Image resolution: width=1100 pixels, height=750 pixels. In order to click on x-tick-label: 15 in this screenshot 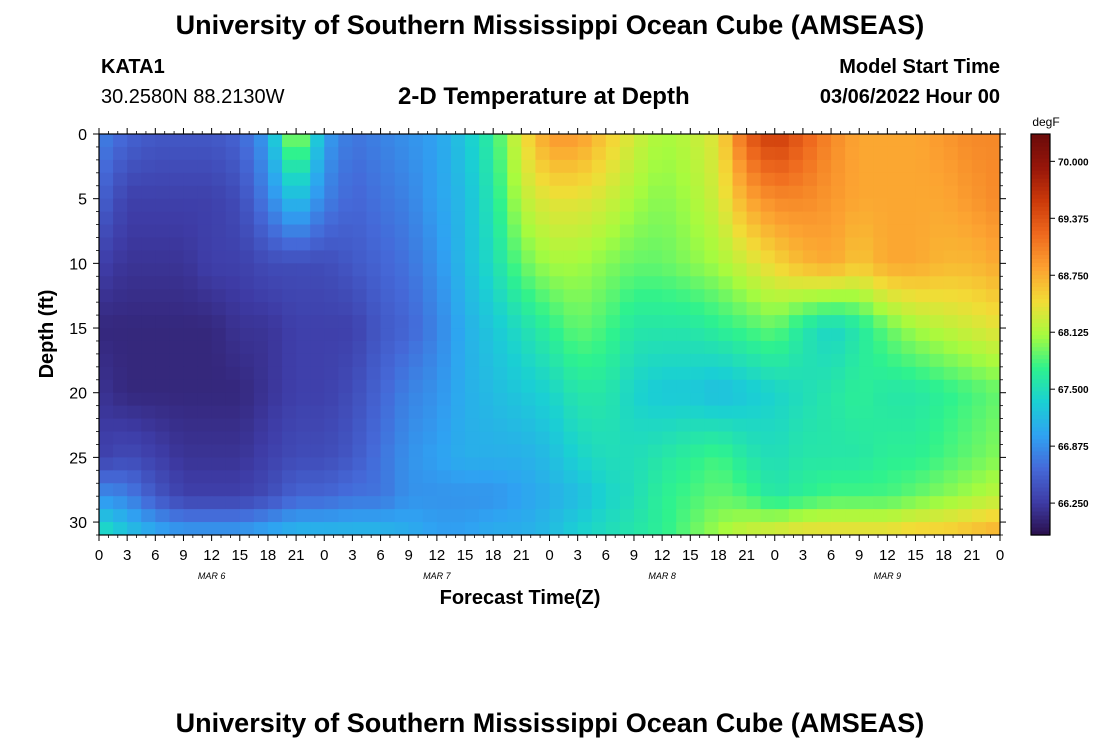, I will do `click(465, 555)`.